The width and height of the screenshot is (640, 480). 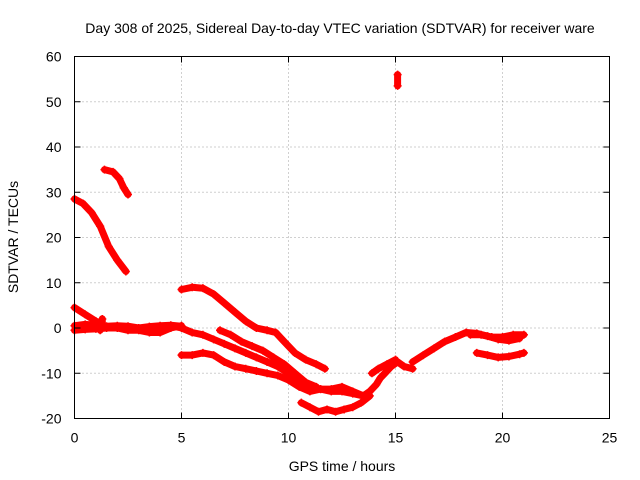 What do you see at coordinates (54, 238) in the screenshot?
I see `y-tick-label: 20` at bounding box center [54, 238].